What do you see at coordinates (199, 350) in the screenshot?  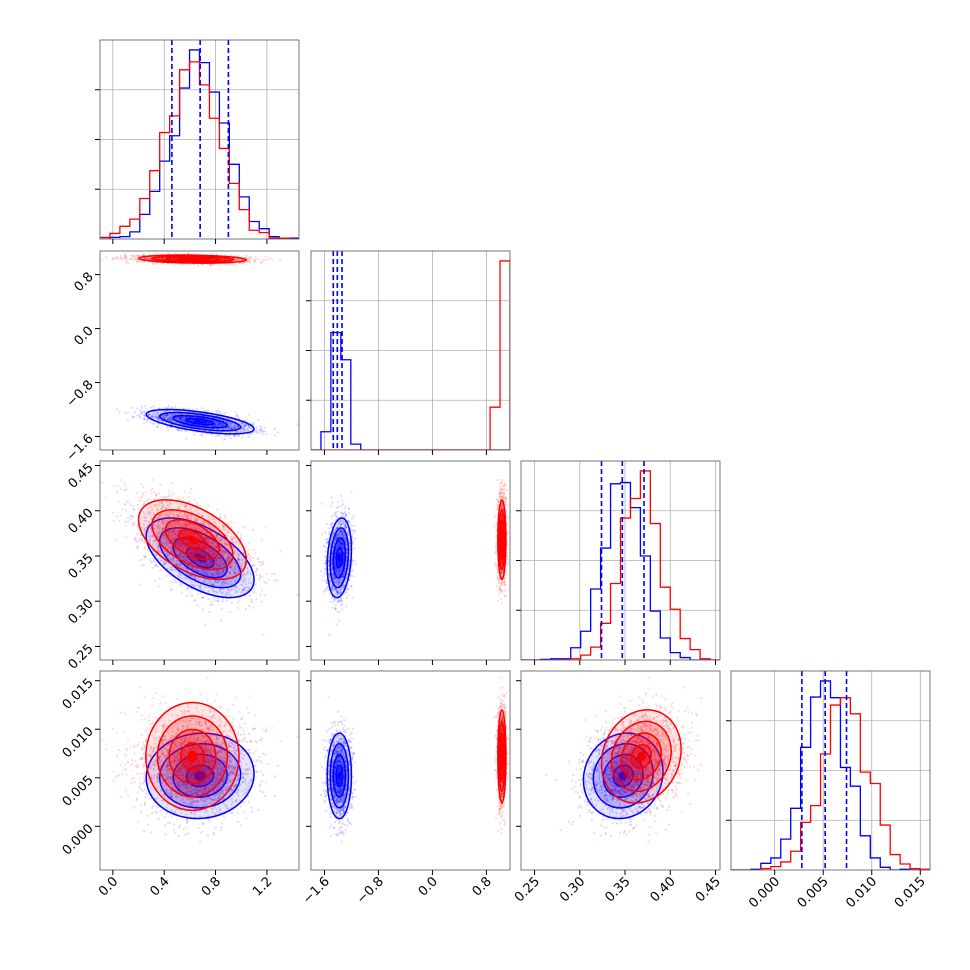 I see `panel-frame` at bounding box center [199, 350].